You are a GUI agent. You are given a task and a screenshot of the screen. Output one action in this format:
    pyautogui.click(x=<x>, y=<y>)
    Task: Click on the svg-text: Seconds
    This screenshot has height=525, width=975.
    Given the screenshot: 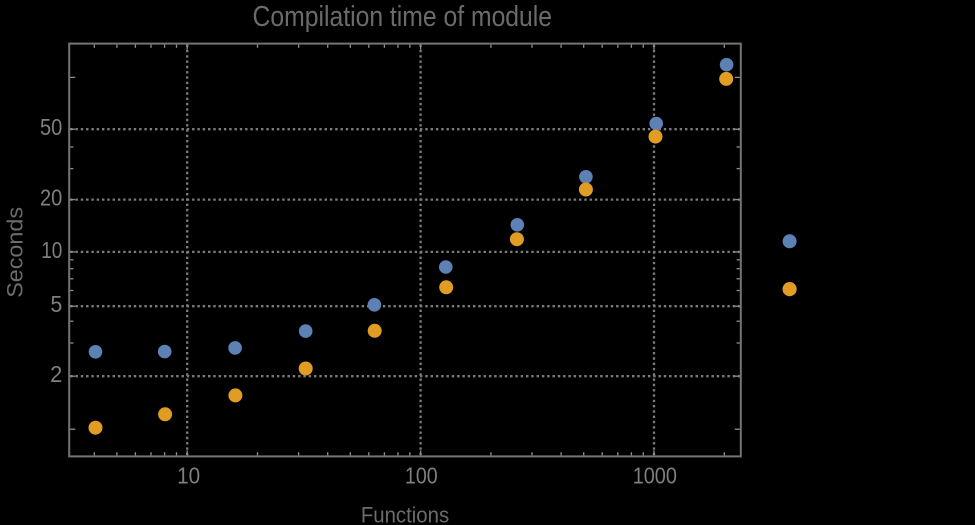 What is the action you would take?
    pyautogui.click(x=15, y=252)
    